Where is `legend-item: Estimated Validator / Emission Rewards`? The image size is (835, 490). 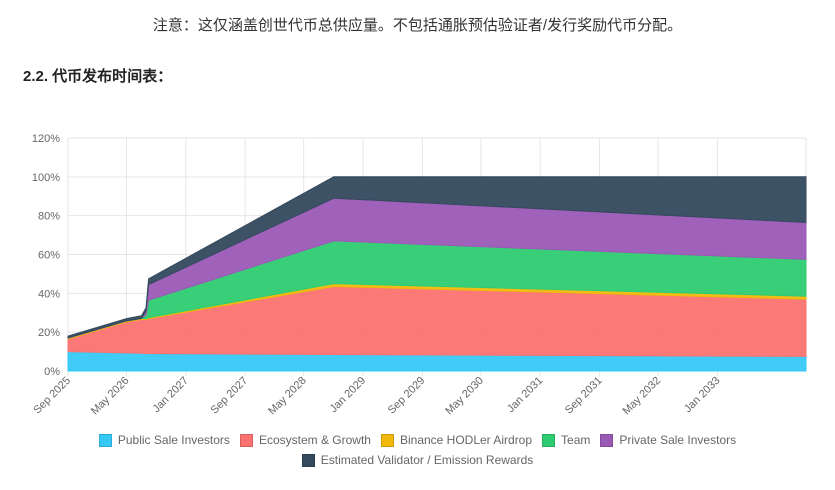
legend-item: Estimated Validator / Emission Rewards is located at coordinates (417, 460).